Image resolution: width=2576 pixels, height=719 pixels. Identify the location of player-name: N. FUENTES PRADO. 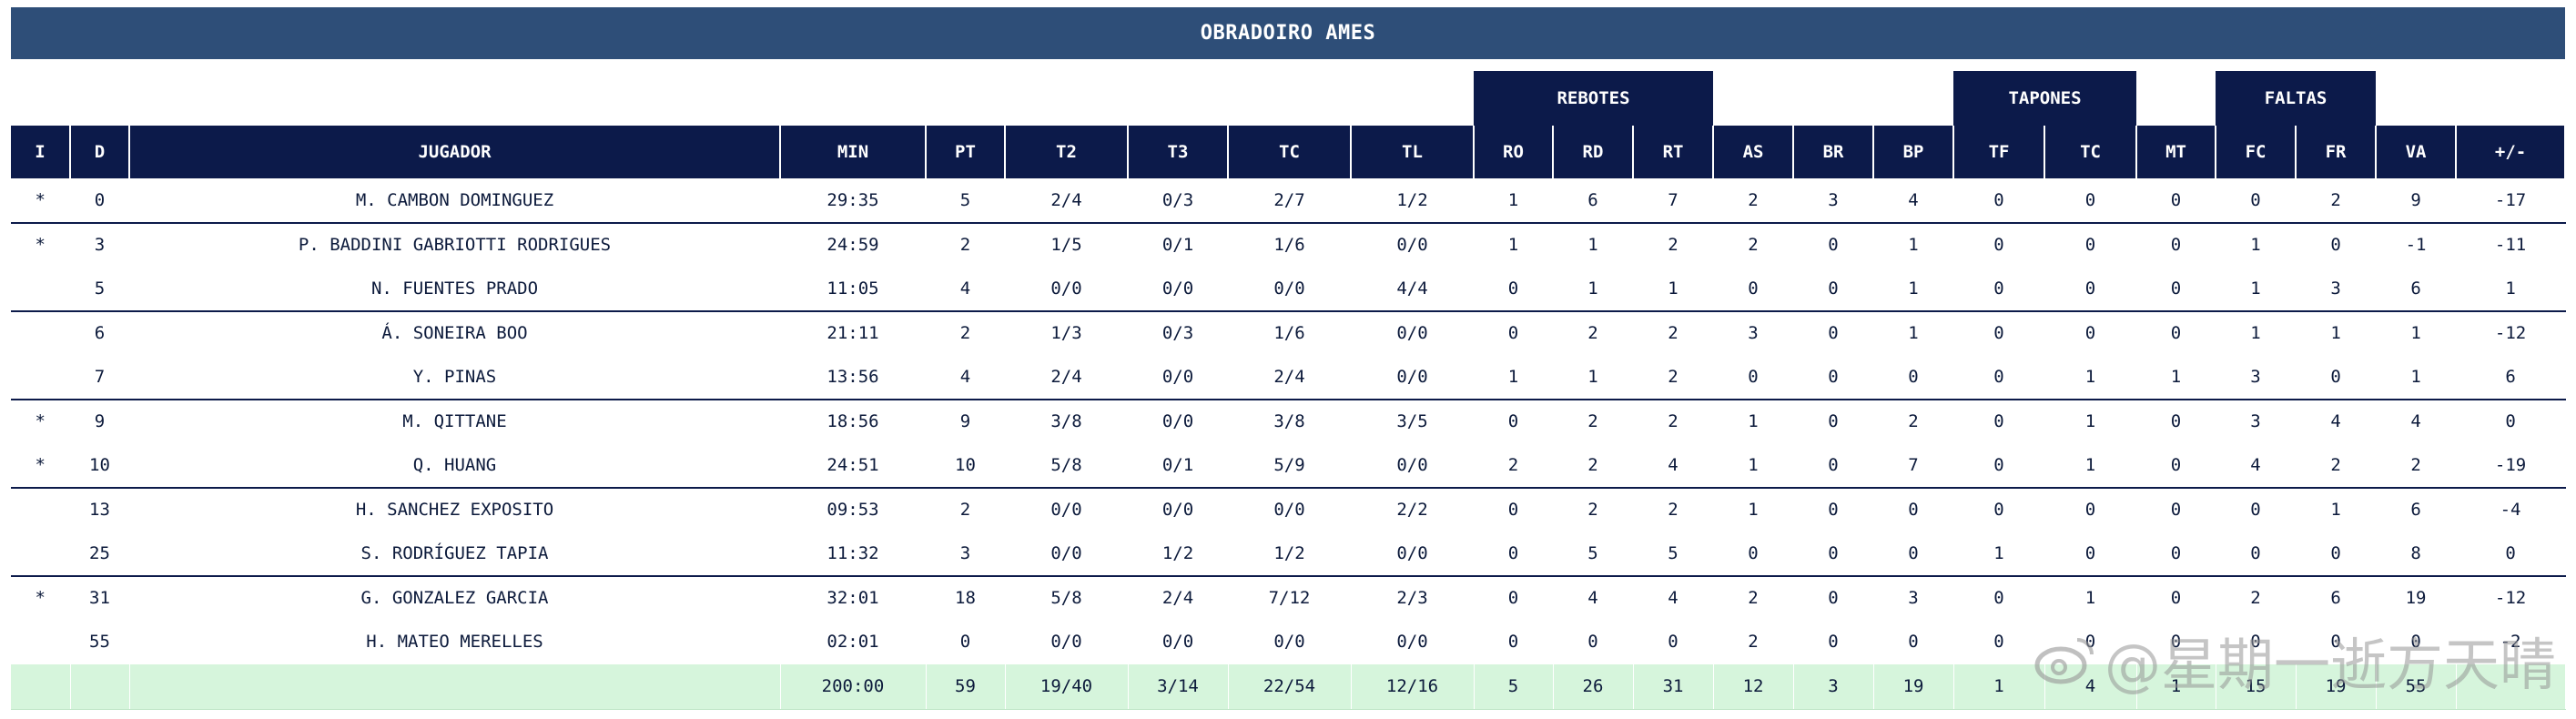
(455, 289).